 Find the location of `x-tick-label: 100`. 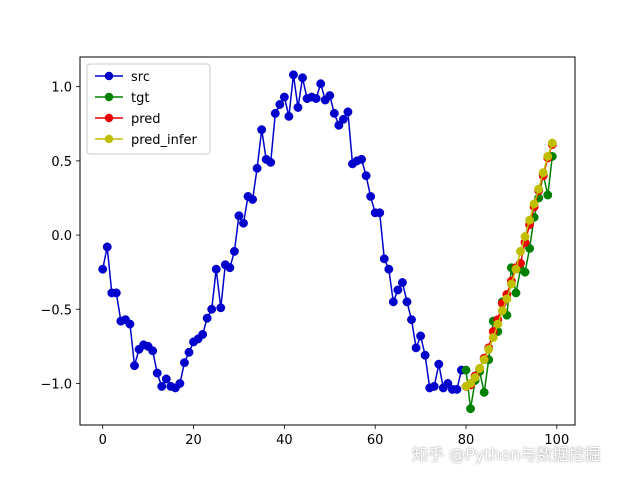

x-tick-label: 100 is located at coordinates (556, 440).